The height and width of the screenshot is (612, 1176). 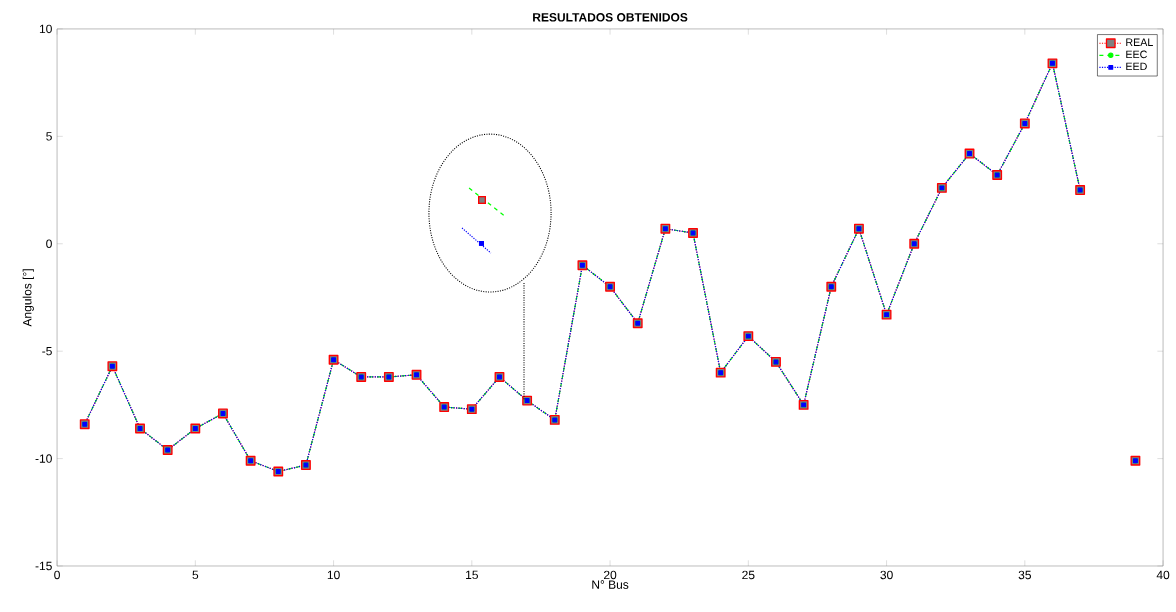 I want to click on y-tick-label: -5, so click(x=47, y=351).